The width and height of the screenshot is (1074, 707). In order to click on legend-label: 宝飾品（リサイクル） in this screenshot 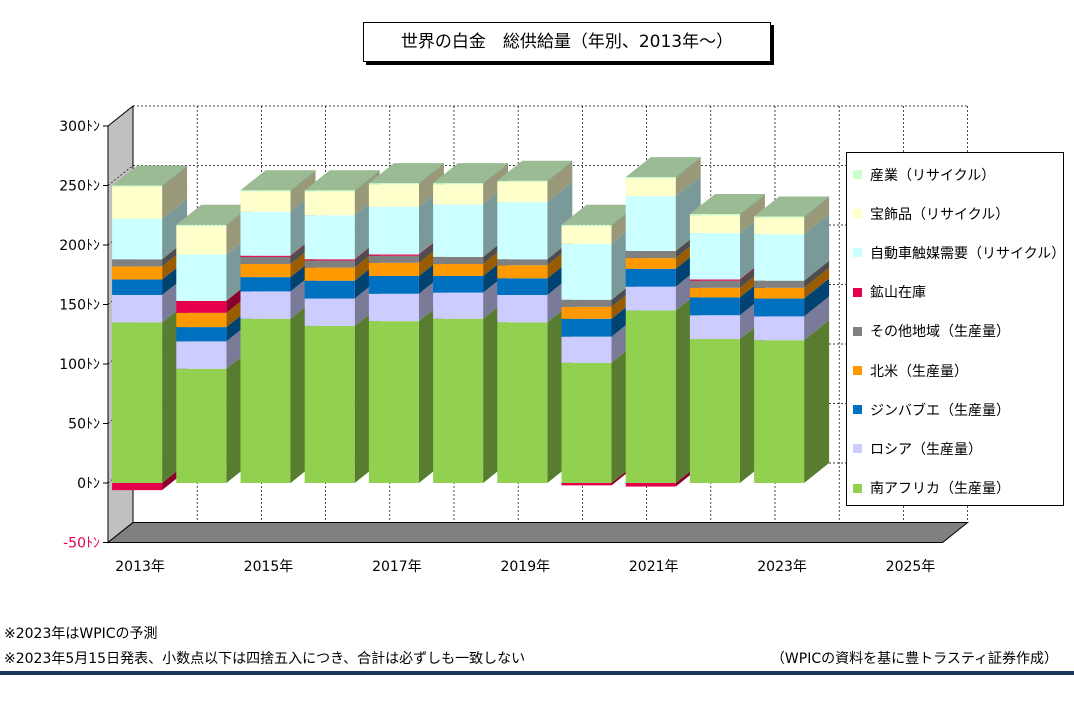, I will do `click(940, 214)`.